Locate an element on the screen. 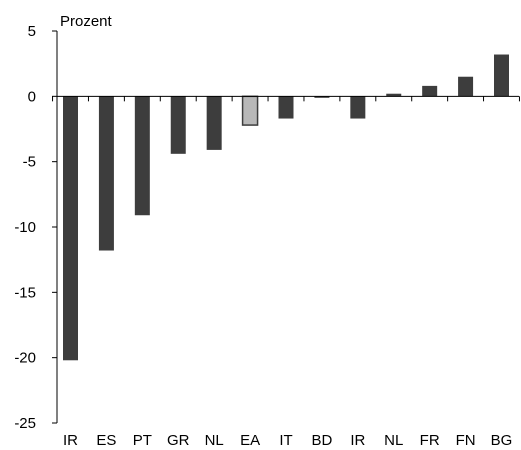  y-tick-label: -25 is located at coordinates (25, 423).